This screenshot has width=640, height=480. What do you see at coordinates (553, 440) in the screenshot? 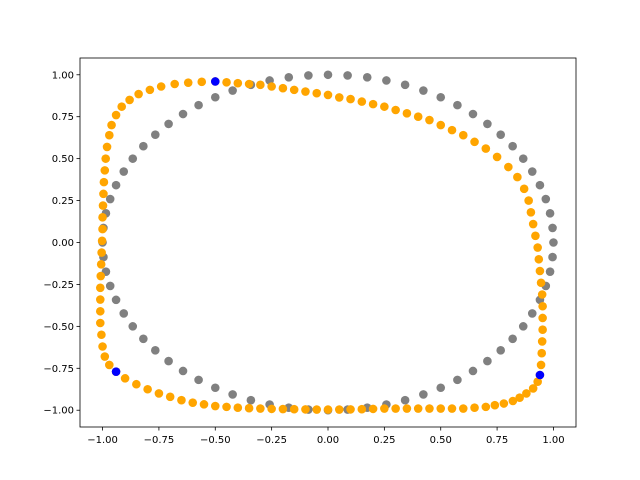
I see `x-tick-label-8: 1.00` at bounding box center [553, 440].